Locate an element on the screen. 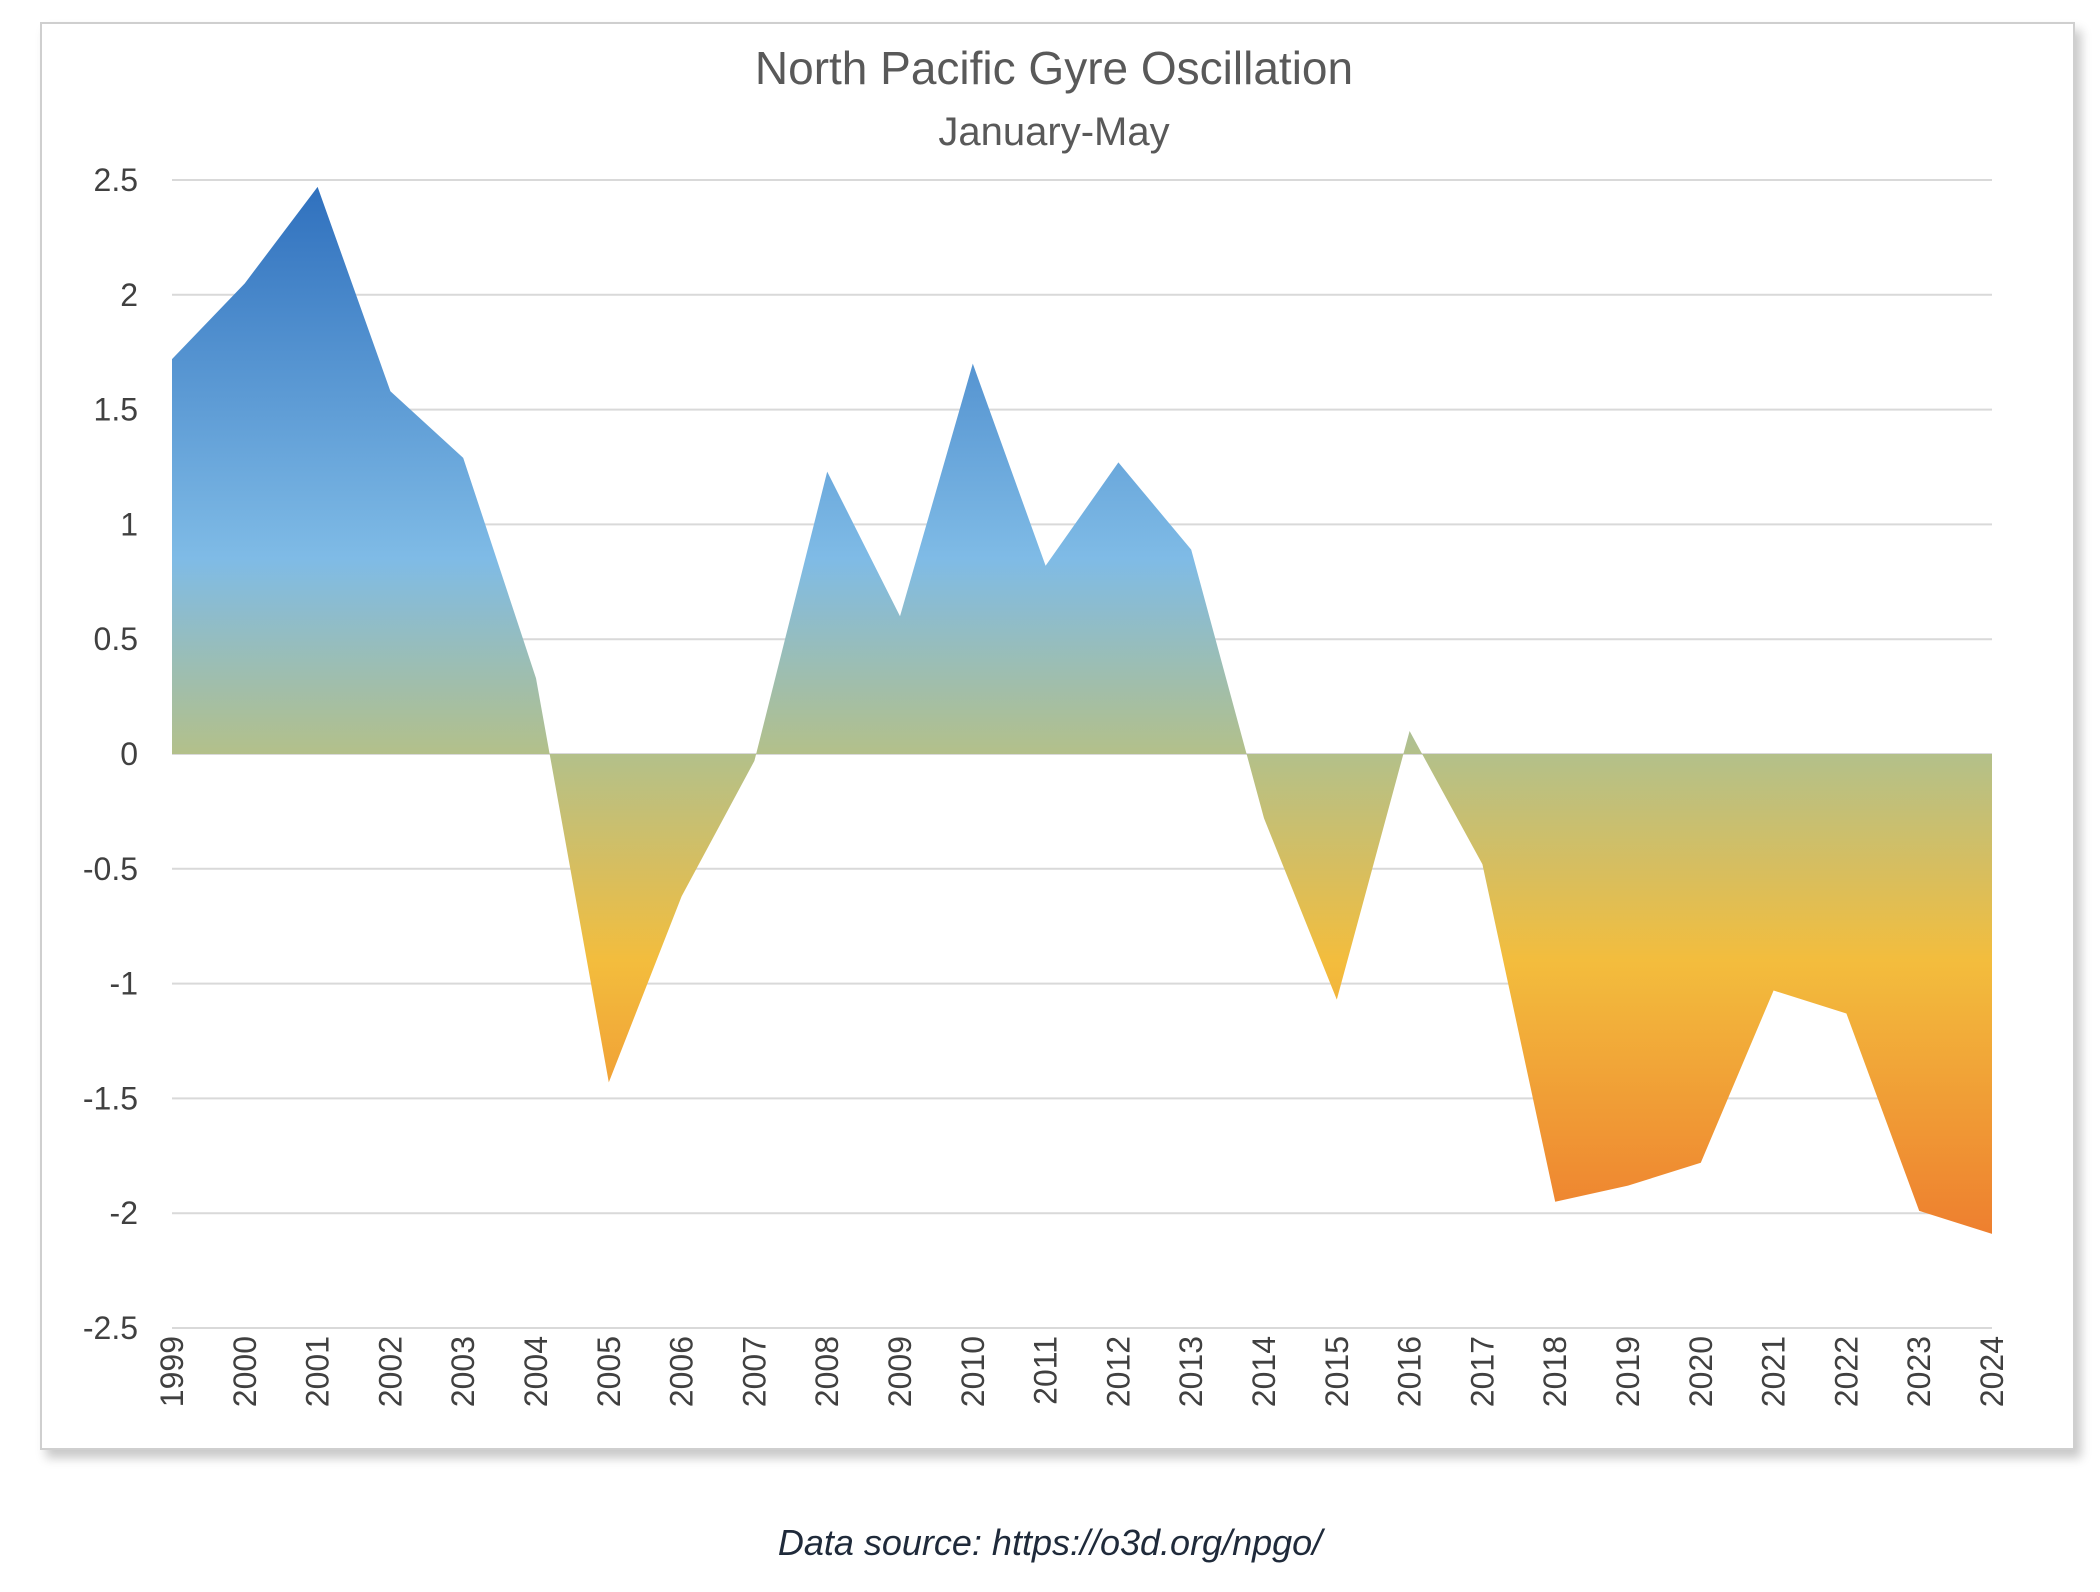  x-tick-label: 2000 is located at coordinates (245, 1371).